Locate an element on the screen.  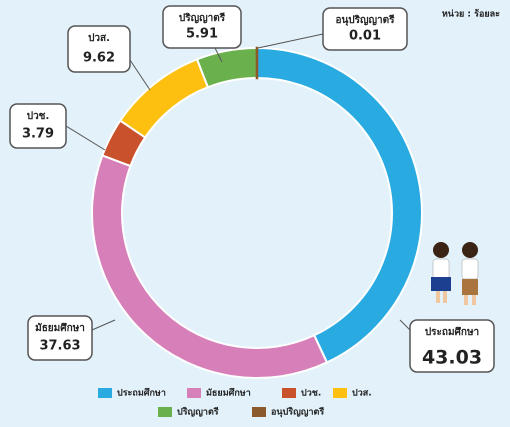
callout-name: ปวช. is located at coordinates (38, 116).